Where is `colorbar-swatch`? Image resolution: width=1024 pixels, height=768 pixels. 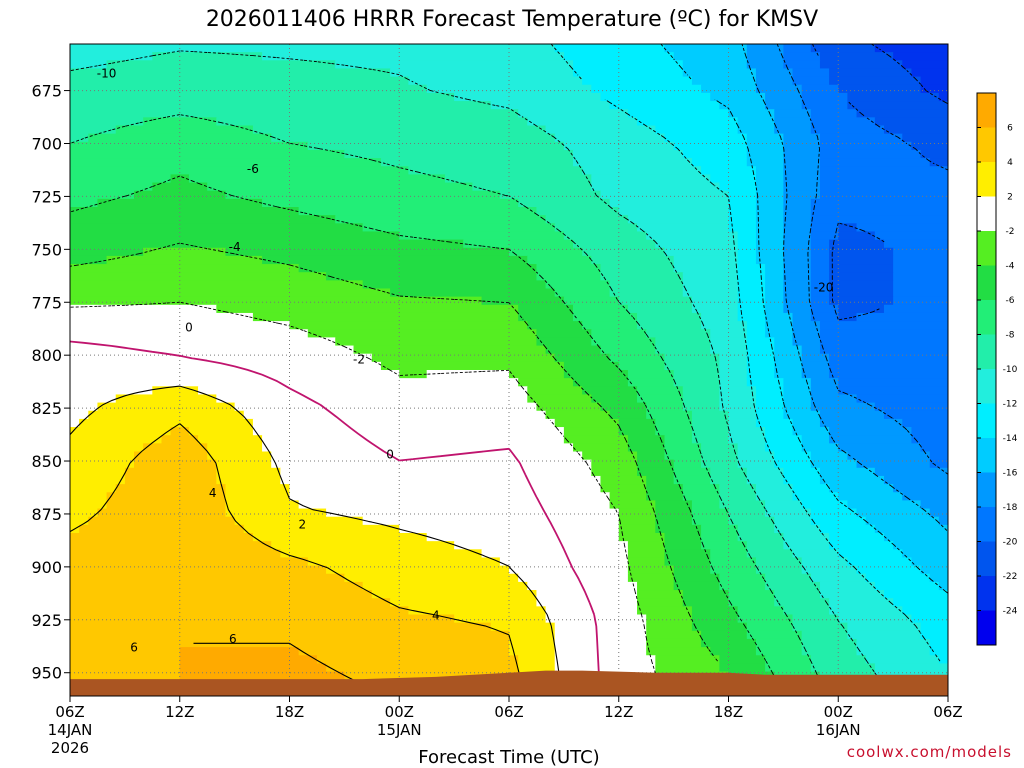
colorbar-swatch is located at coordinates (986, 145).